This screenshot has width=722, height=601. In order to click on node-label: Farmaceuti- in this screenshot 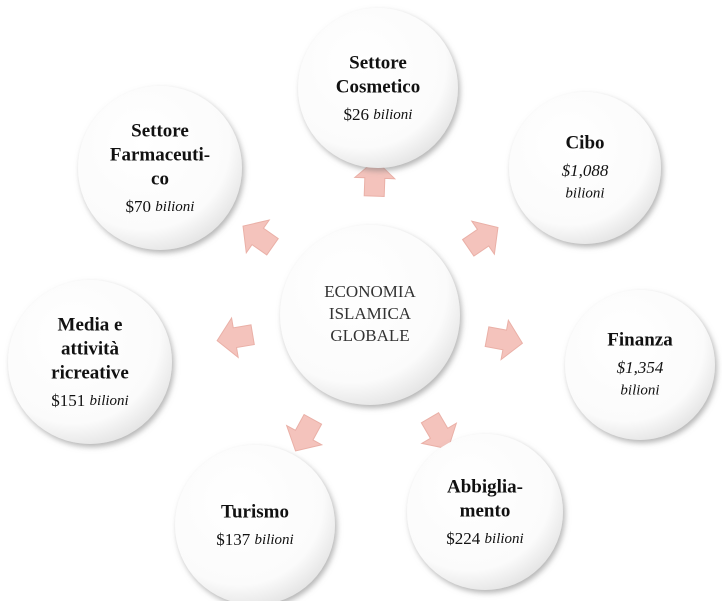, I will do `click(160, 154)`.